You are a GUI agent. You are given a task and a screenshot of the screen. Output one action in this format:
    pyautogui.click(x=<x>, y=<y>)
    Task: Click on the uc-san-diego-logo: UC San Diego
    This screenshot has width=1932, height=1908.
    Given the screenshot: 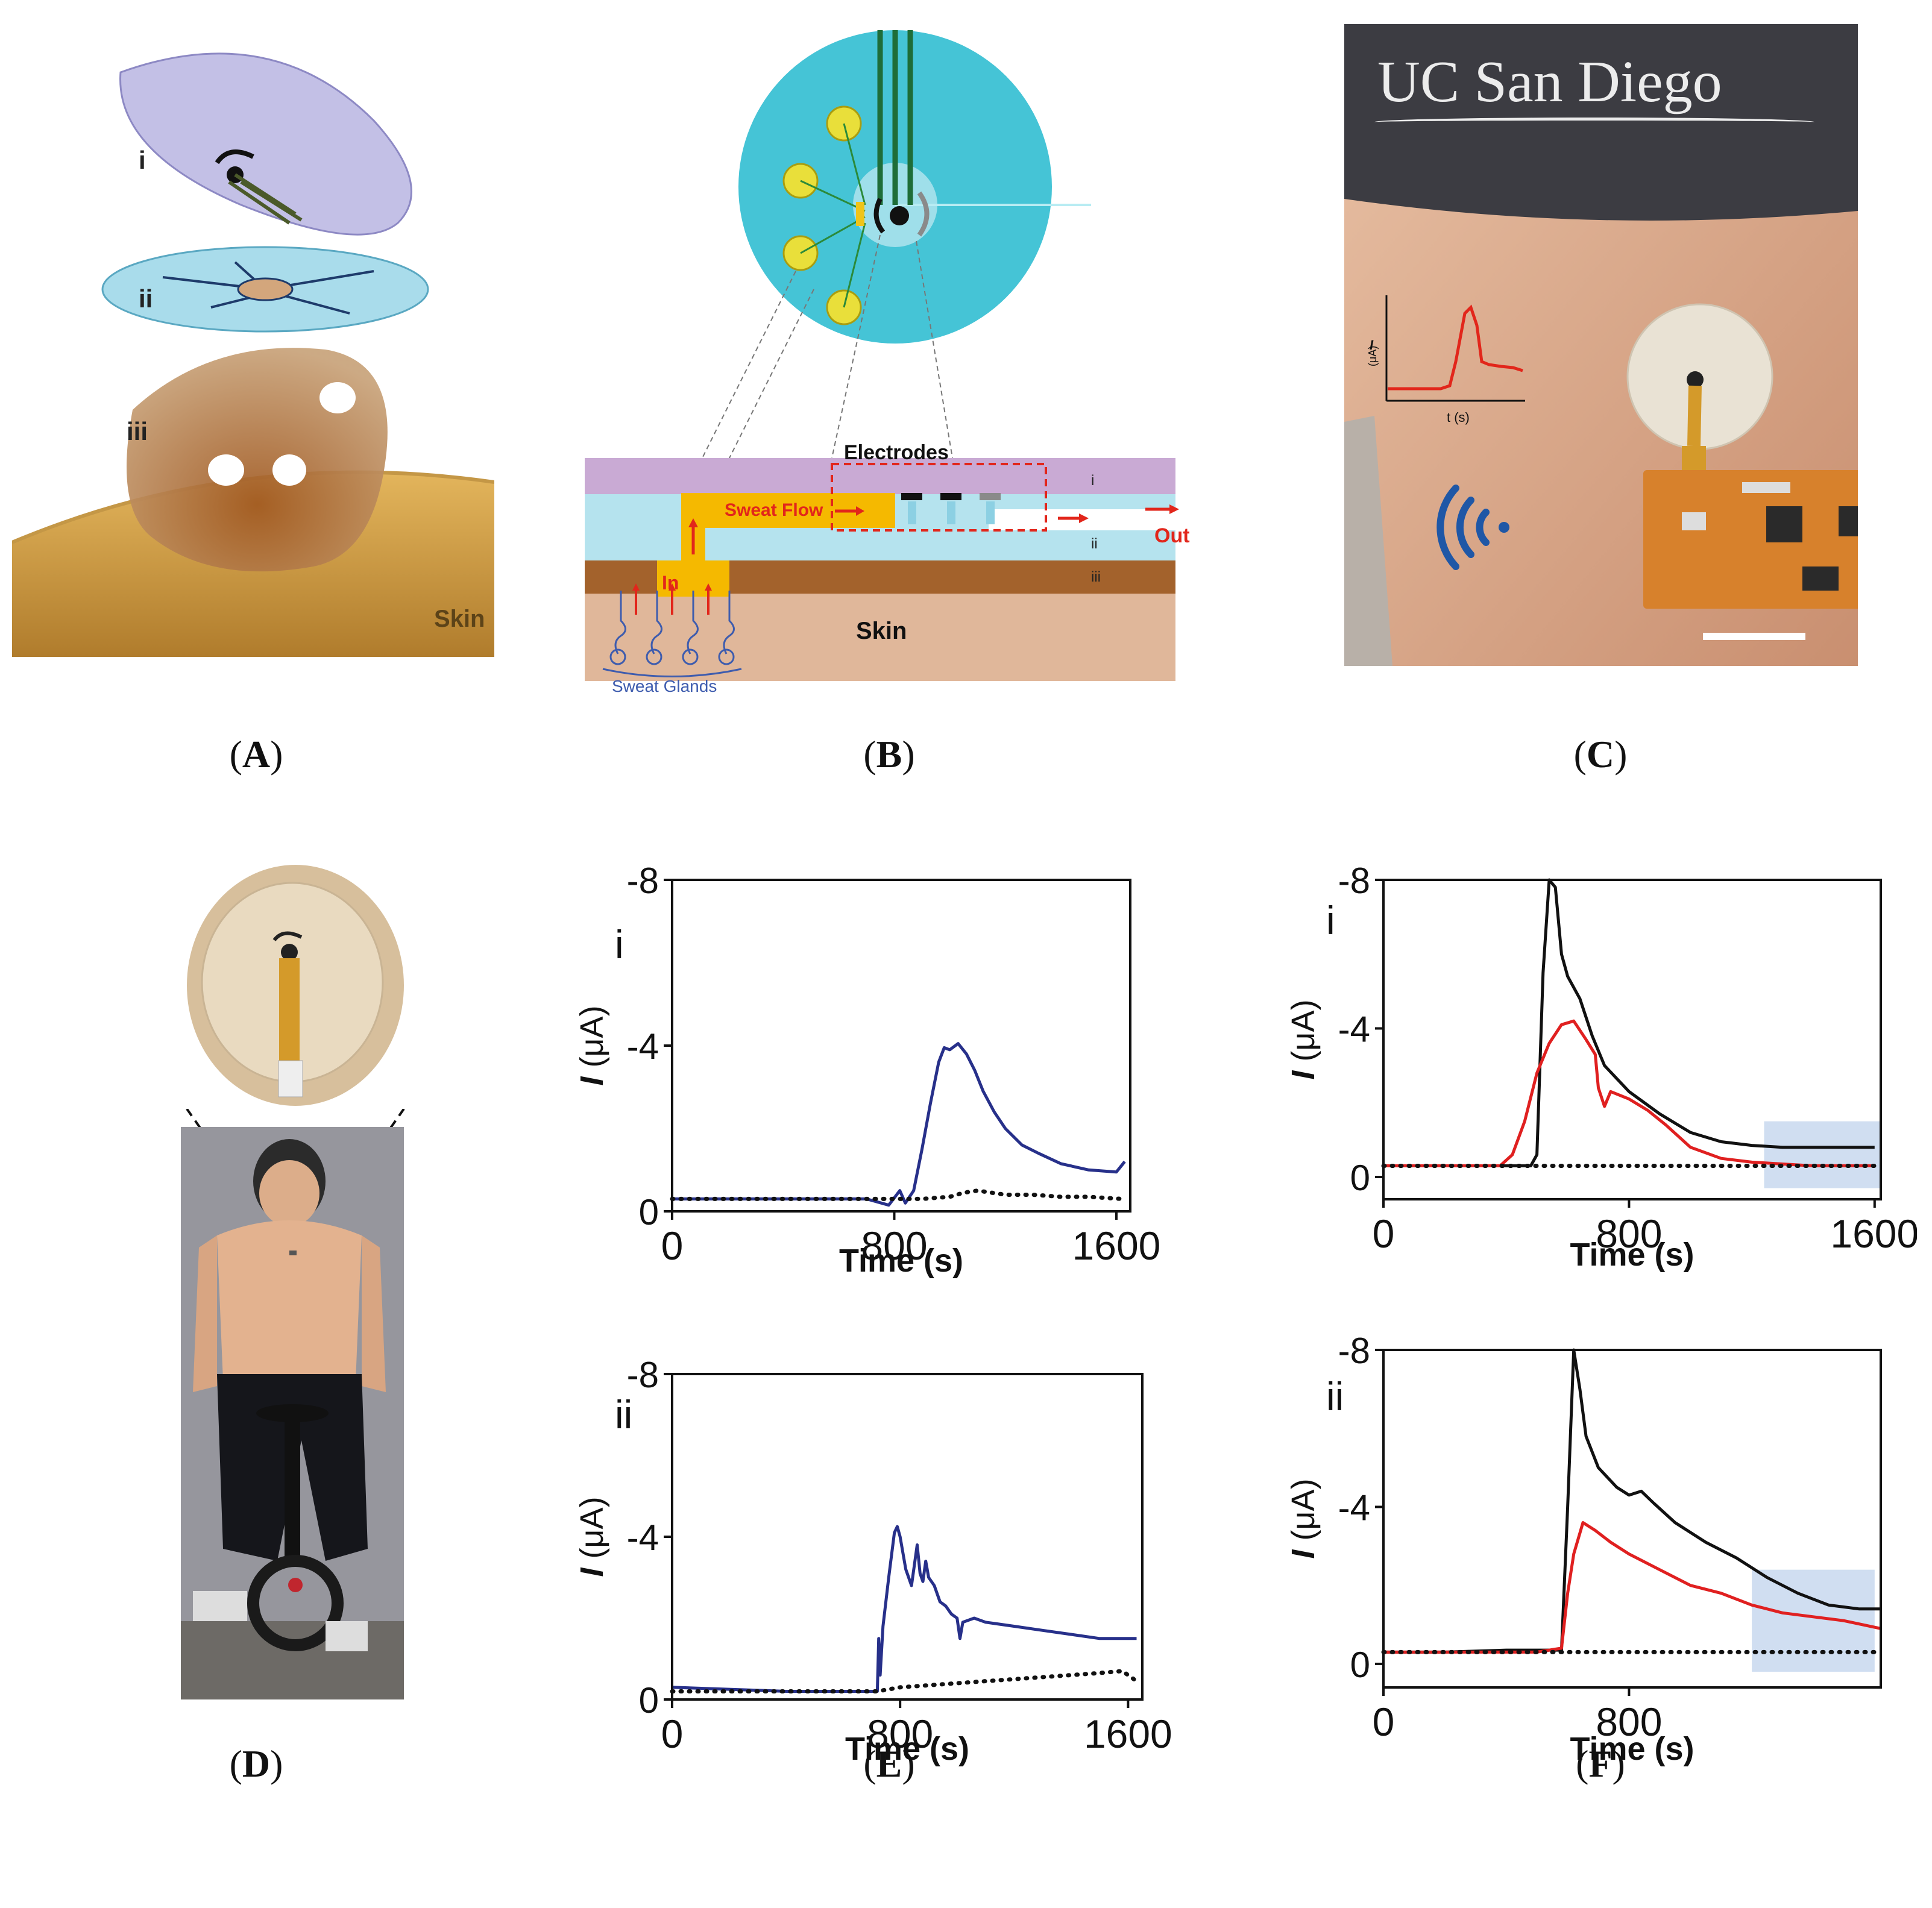 What is the action you would take?
    pyautogui.click(x=1549, y=82)
    